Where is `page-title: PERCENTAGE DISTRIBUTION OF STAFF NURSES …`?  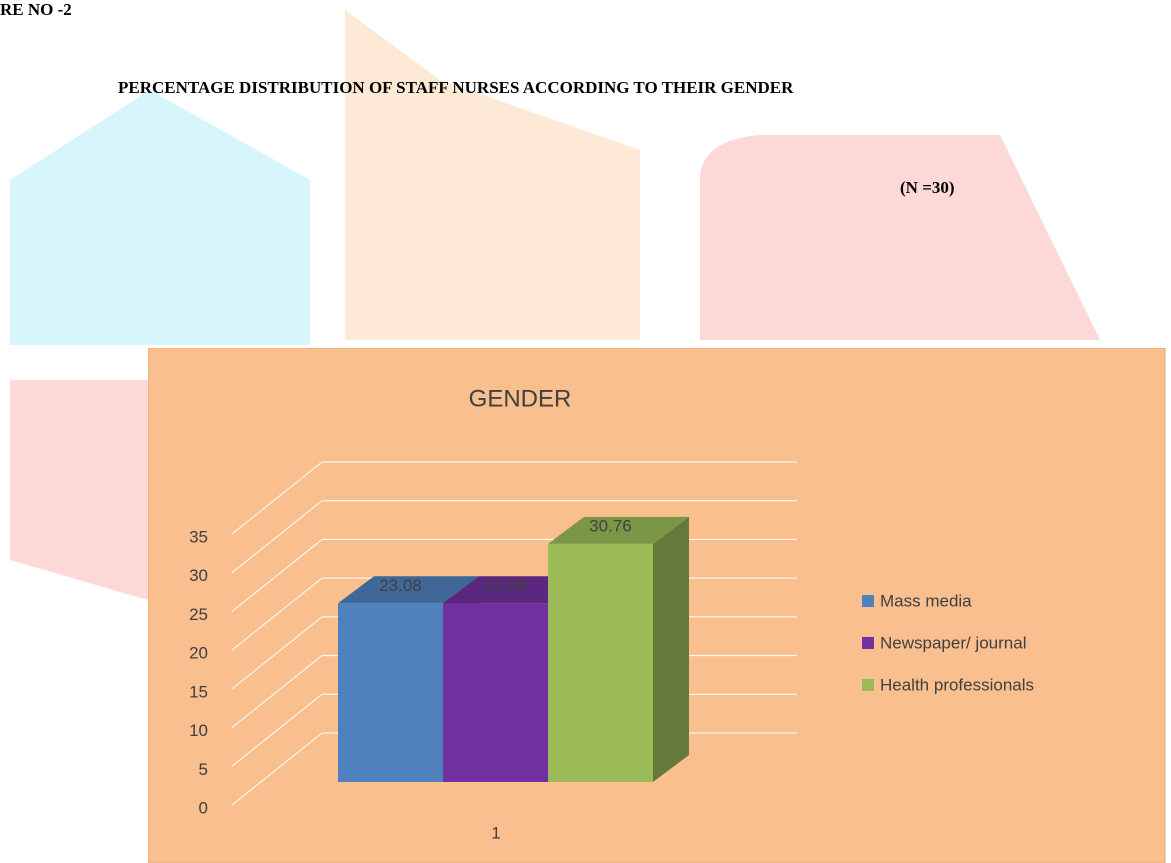 page-title: PERCENTAGE DISTRIBUTION OF STAFF NURSES … is located at coordinates (456, 87).